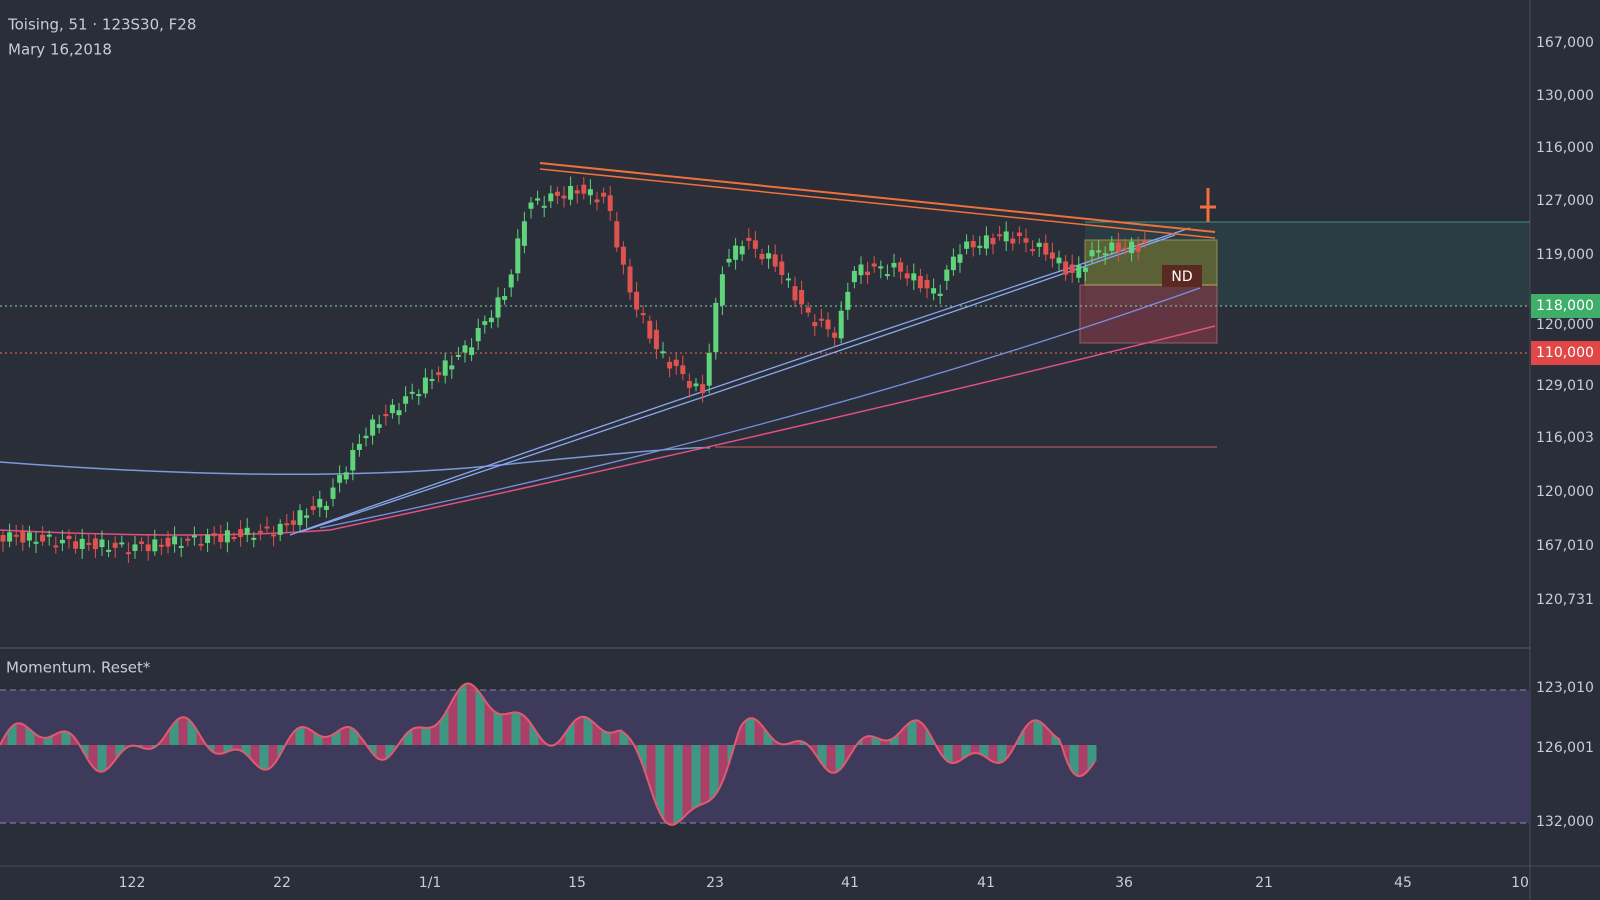 This screenshot has height=900, width=1600. I want to click on time-label: 36, so click(1124, 883).